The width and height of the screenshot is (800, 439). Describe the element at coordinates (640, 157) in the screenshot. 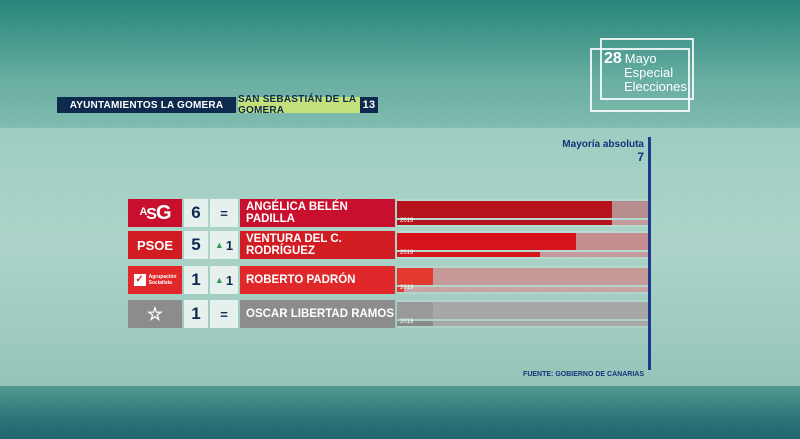

I see `majority-value: 7` at that location.